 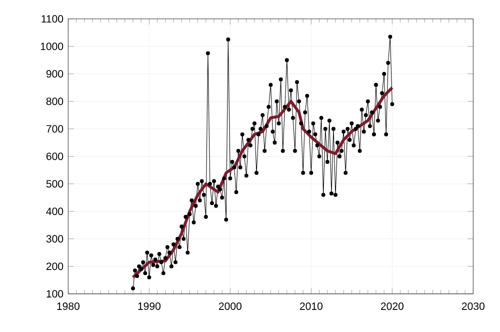 What do you see at coordinates (52, 46) in the screenshot?
I see `y-tick-label: 1000` at bounding box center [52, 46].